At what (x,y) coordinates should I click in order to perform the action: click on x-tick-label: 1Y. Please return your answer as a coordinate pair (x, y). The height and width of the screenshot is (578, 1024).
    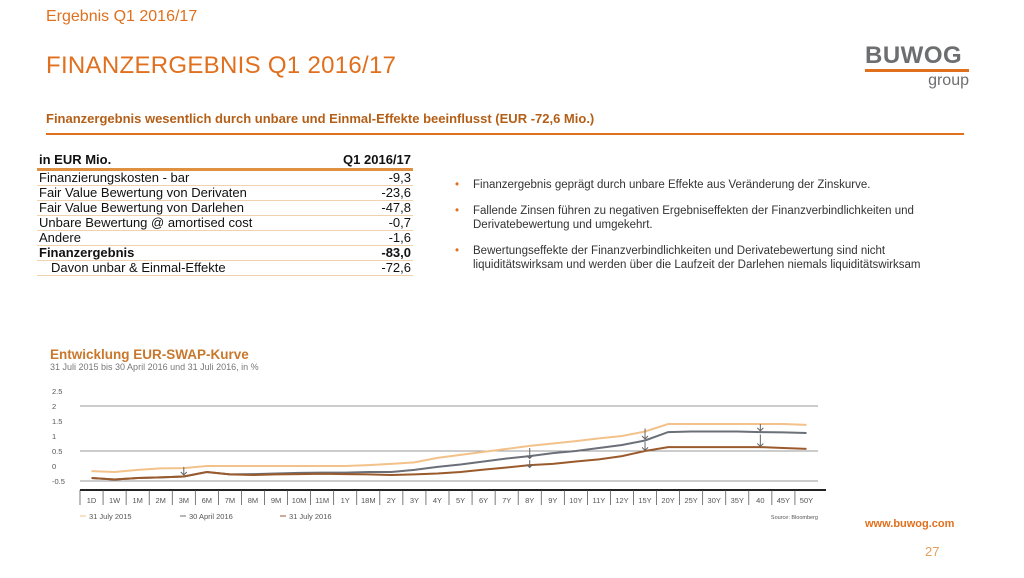
    Looking at the image, I should click on (345, 500).